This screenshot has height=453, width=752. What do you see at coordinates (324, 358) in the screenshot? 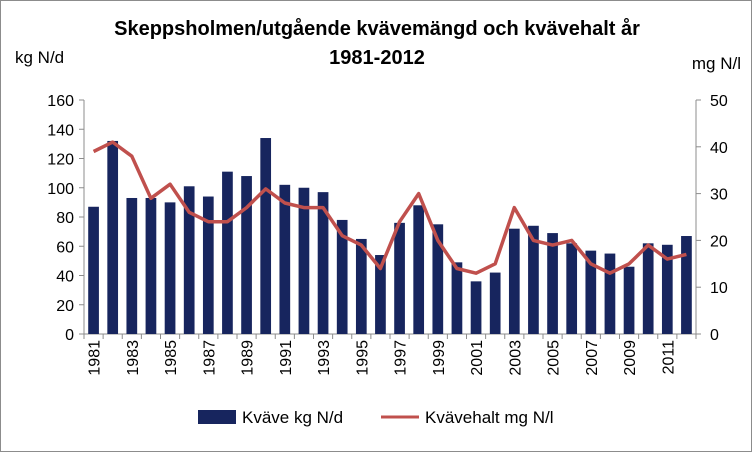
I see `x-tick-label: 1993` at bounding box center [324, 358].